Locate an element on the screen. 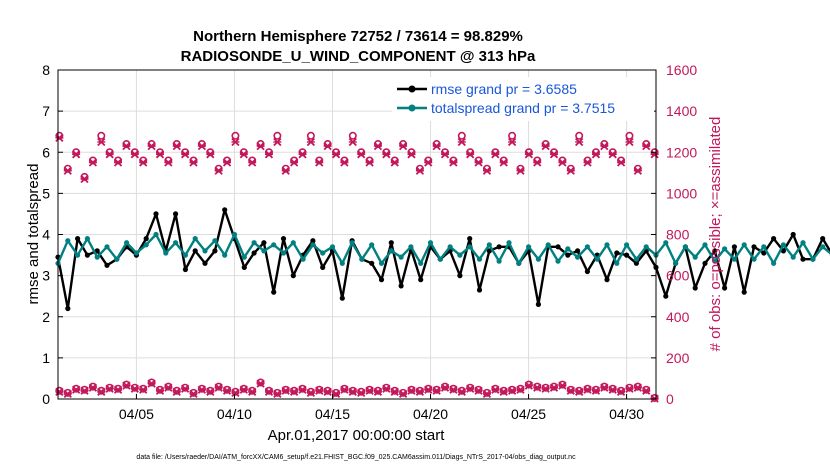 This screenshot has width=830, height=470. x-tick-label: 04/10 is located at coordinates (234, 414).